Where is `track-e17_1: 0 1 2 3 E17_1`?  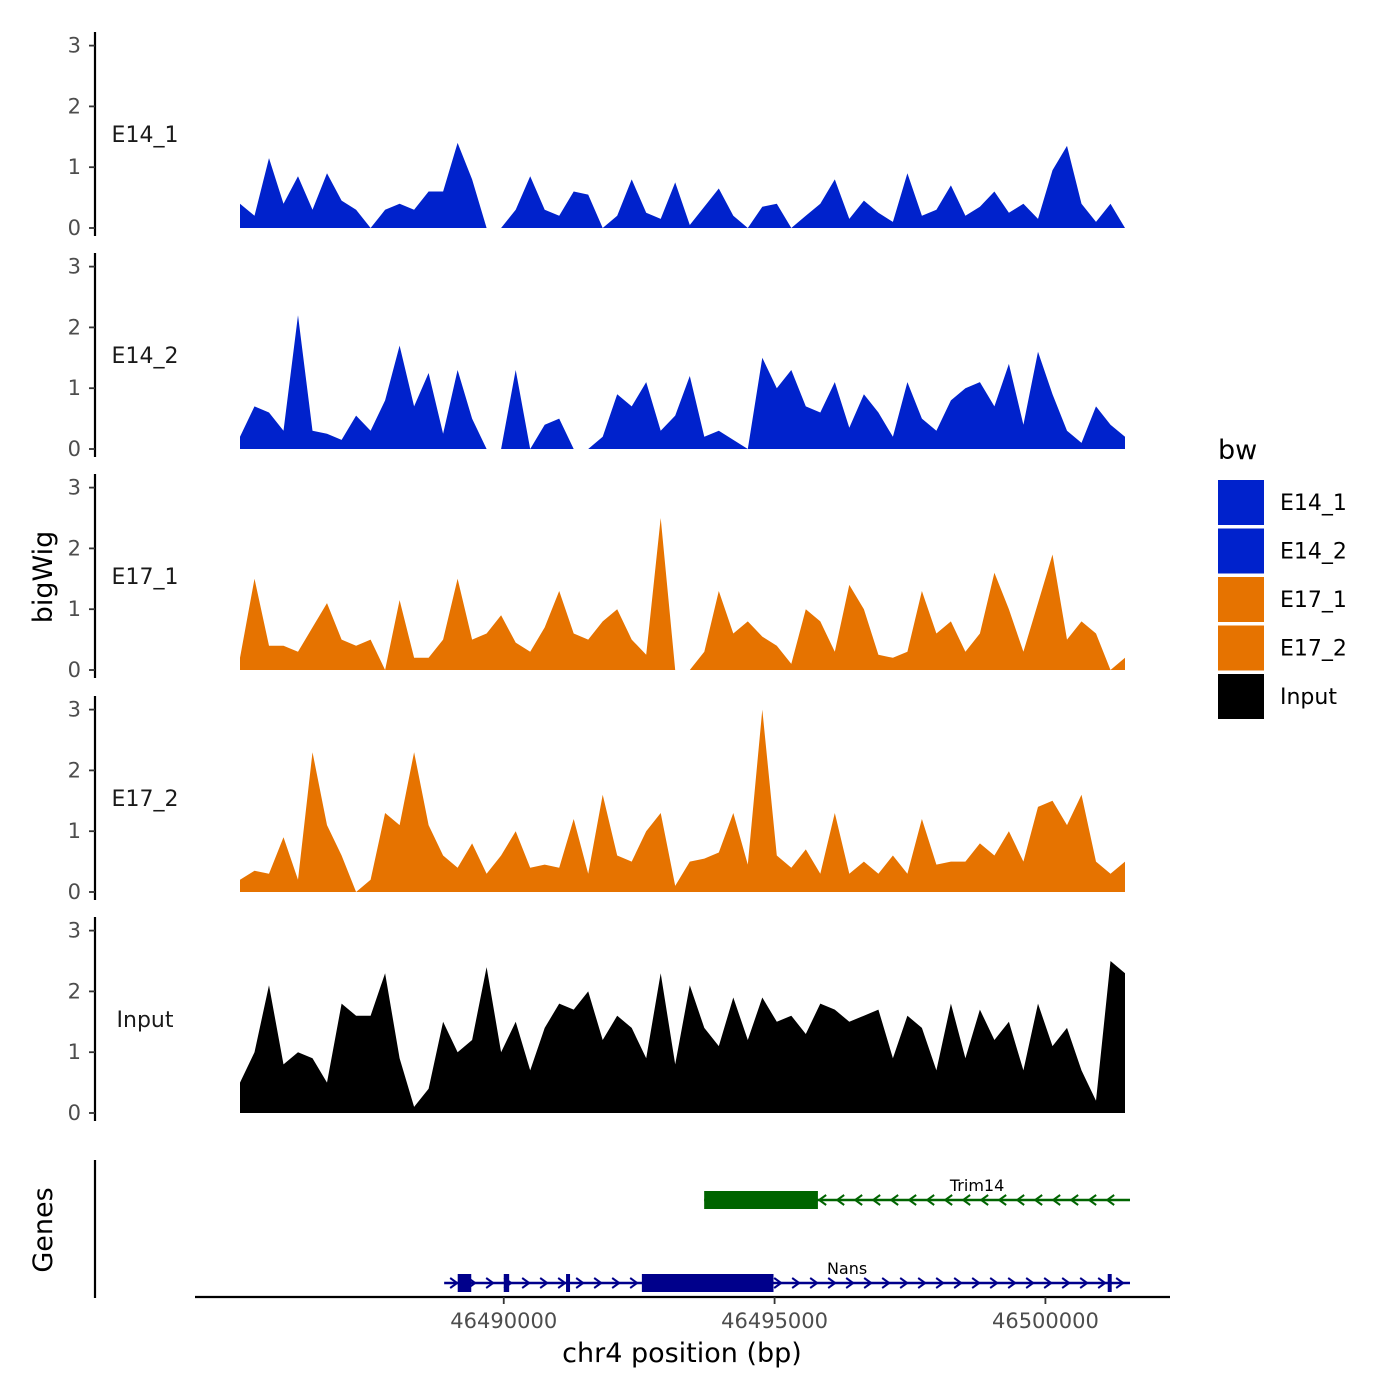
track-e17_1: 0 1 2 3 E17_1 is located at coordinates (596, 578).